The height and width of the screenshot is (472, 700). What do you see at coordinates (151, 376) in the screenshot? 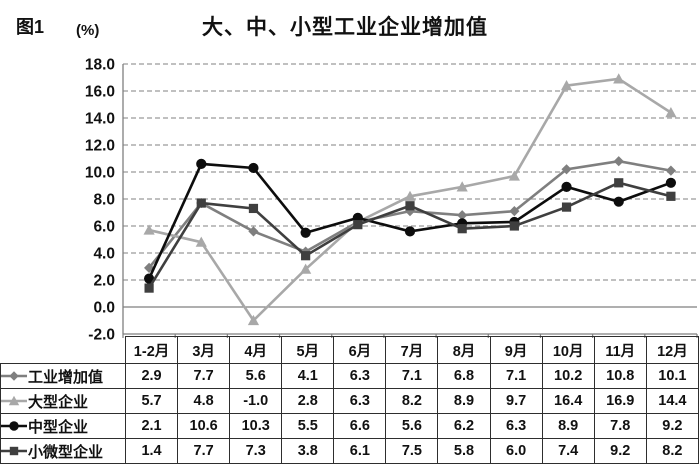
I see `value-cell: 2.9` at bounding box center [151, 376].